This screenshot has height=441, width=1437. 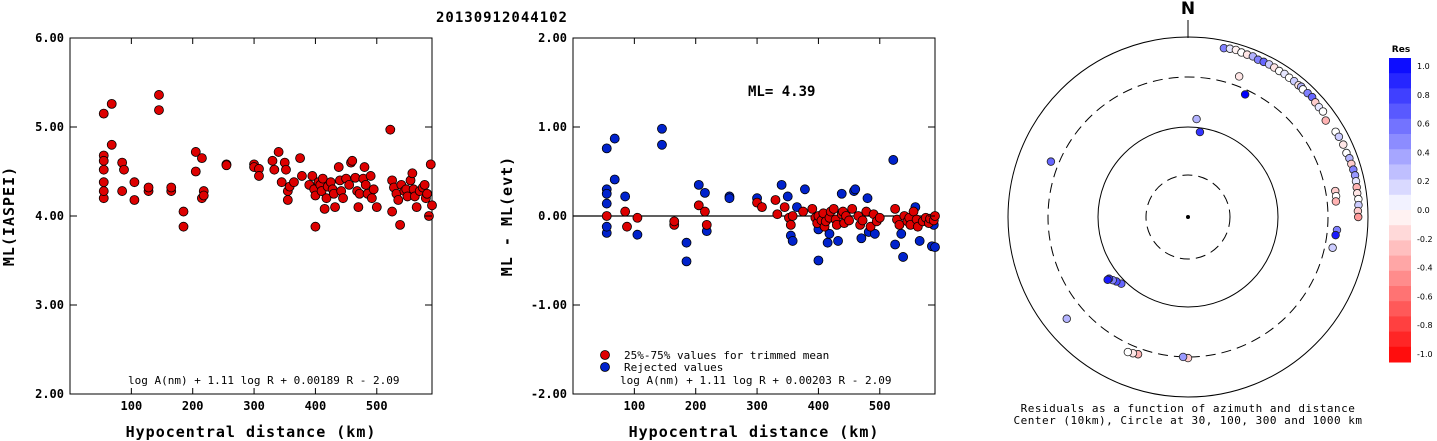 What do you see at coordinates (673, 367) in the screenshot?
I see `legend-label-rejected: Rejected values` at bounding box center [673, 367].